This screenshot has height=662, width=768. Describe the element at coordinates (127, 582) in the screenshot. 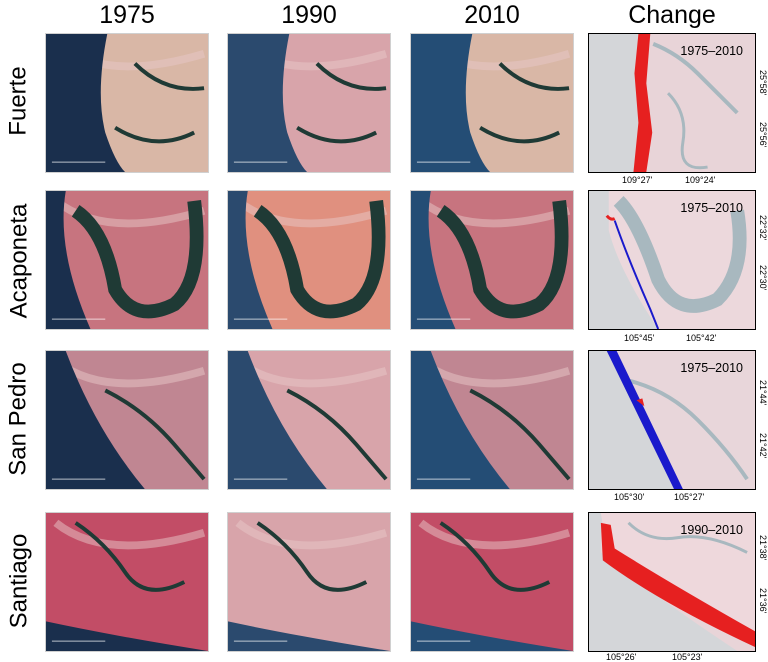

I see `satellite-tile-santiago-1975` at that location.